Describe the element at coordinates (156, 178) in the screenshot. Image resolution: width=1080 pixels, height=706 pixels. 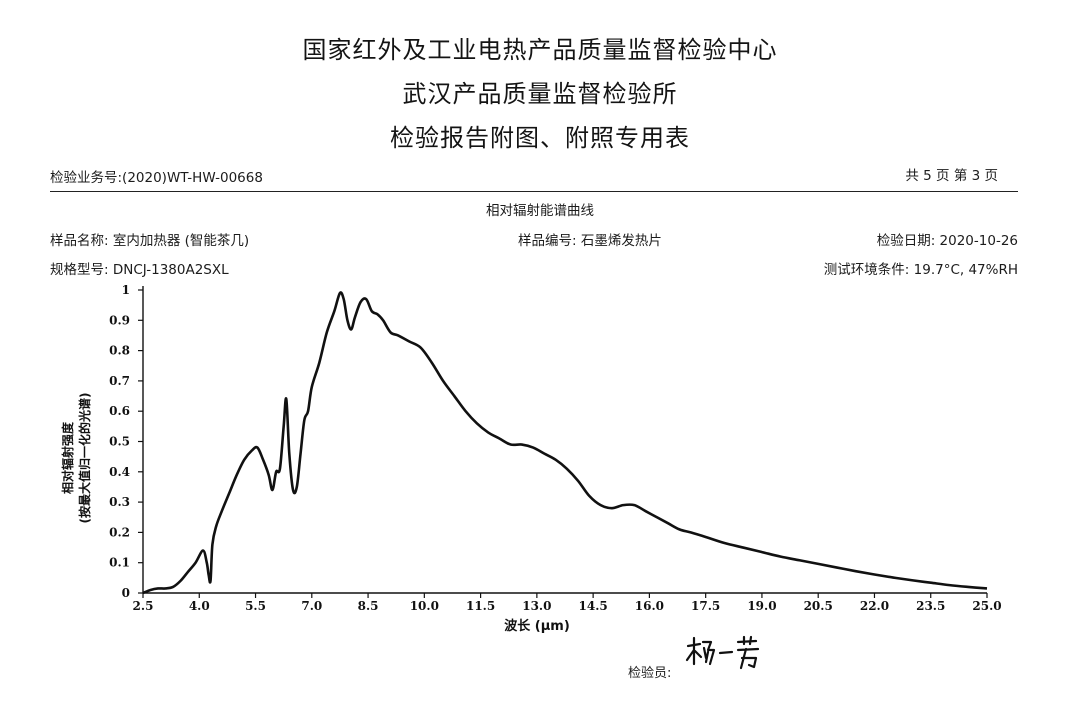
I see `business-number: 检验业务号:(2020)WT-HW-00668` at that location.